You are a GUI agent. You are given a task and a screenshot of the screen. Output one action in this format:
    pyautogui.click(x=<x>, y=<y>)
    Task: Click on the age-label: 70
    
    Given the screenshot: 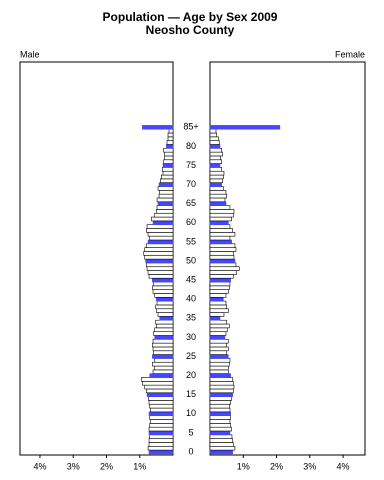 What is the action you would take?
    pyautogui.click(x=191, y=184)
    